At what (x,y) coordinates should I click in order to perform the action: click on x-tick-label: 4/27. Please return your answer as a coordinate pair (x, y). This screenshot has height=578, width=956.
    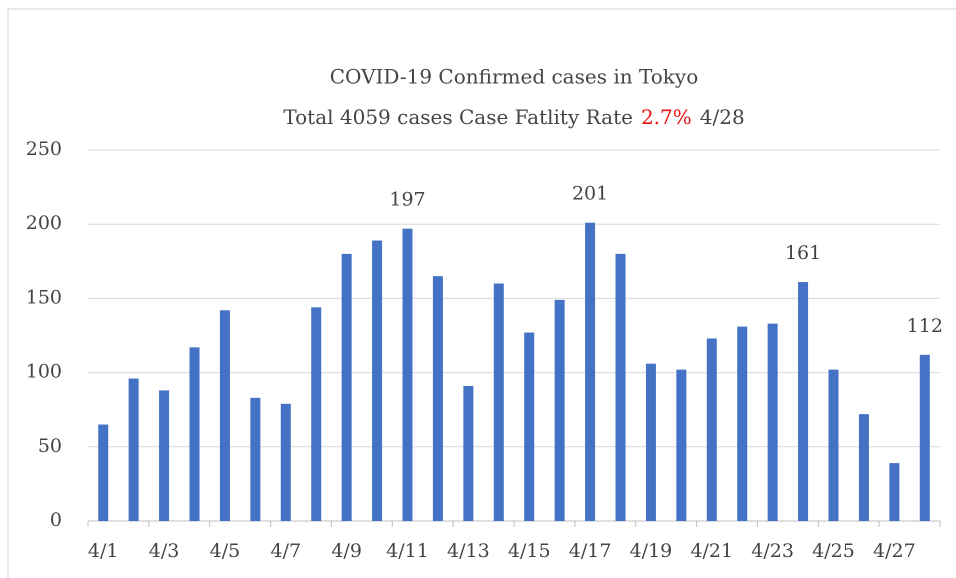
    Looking at the image, I should click on (894, 551).